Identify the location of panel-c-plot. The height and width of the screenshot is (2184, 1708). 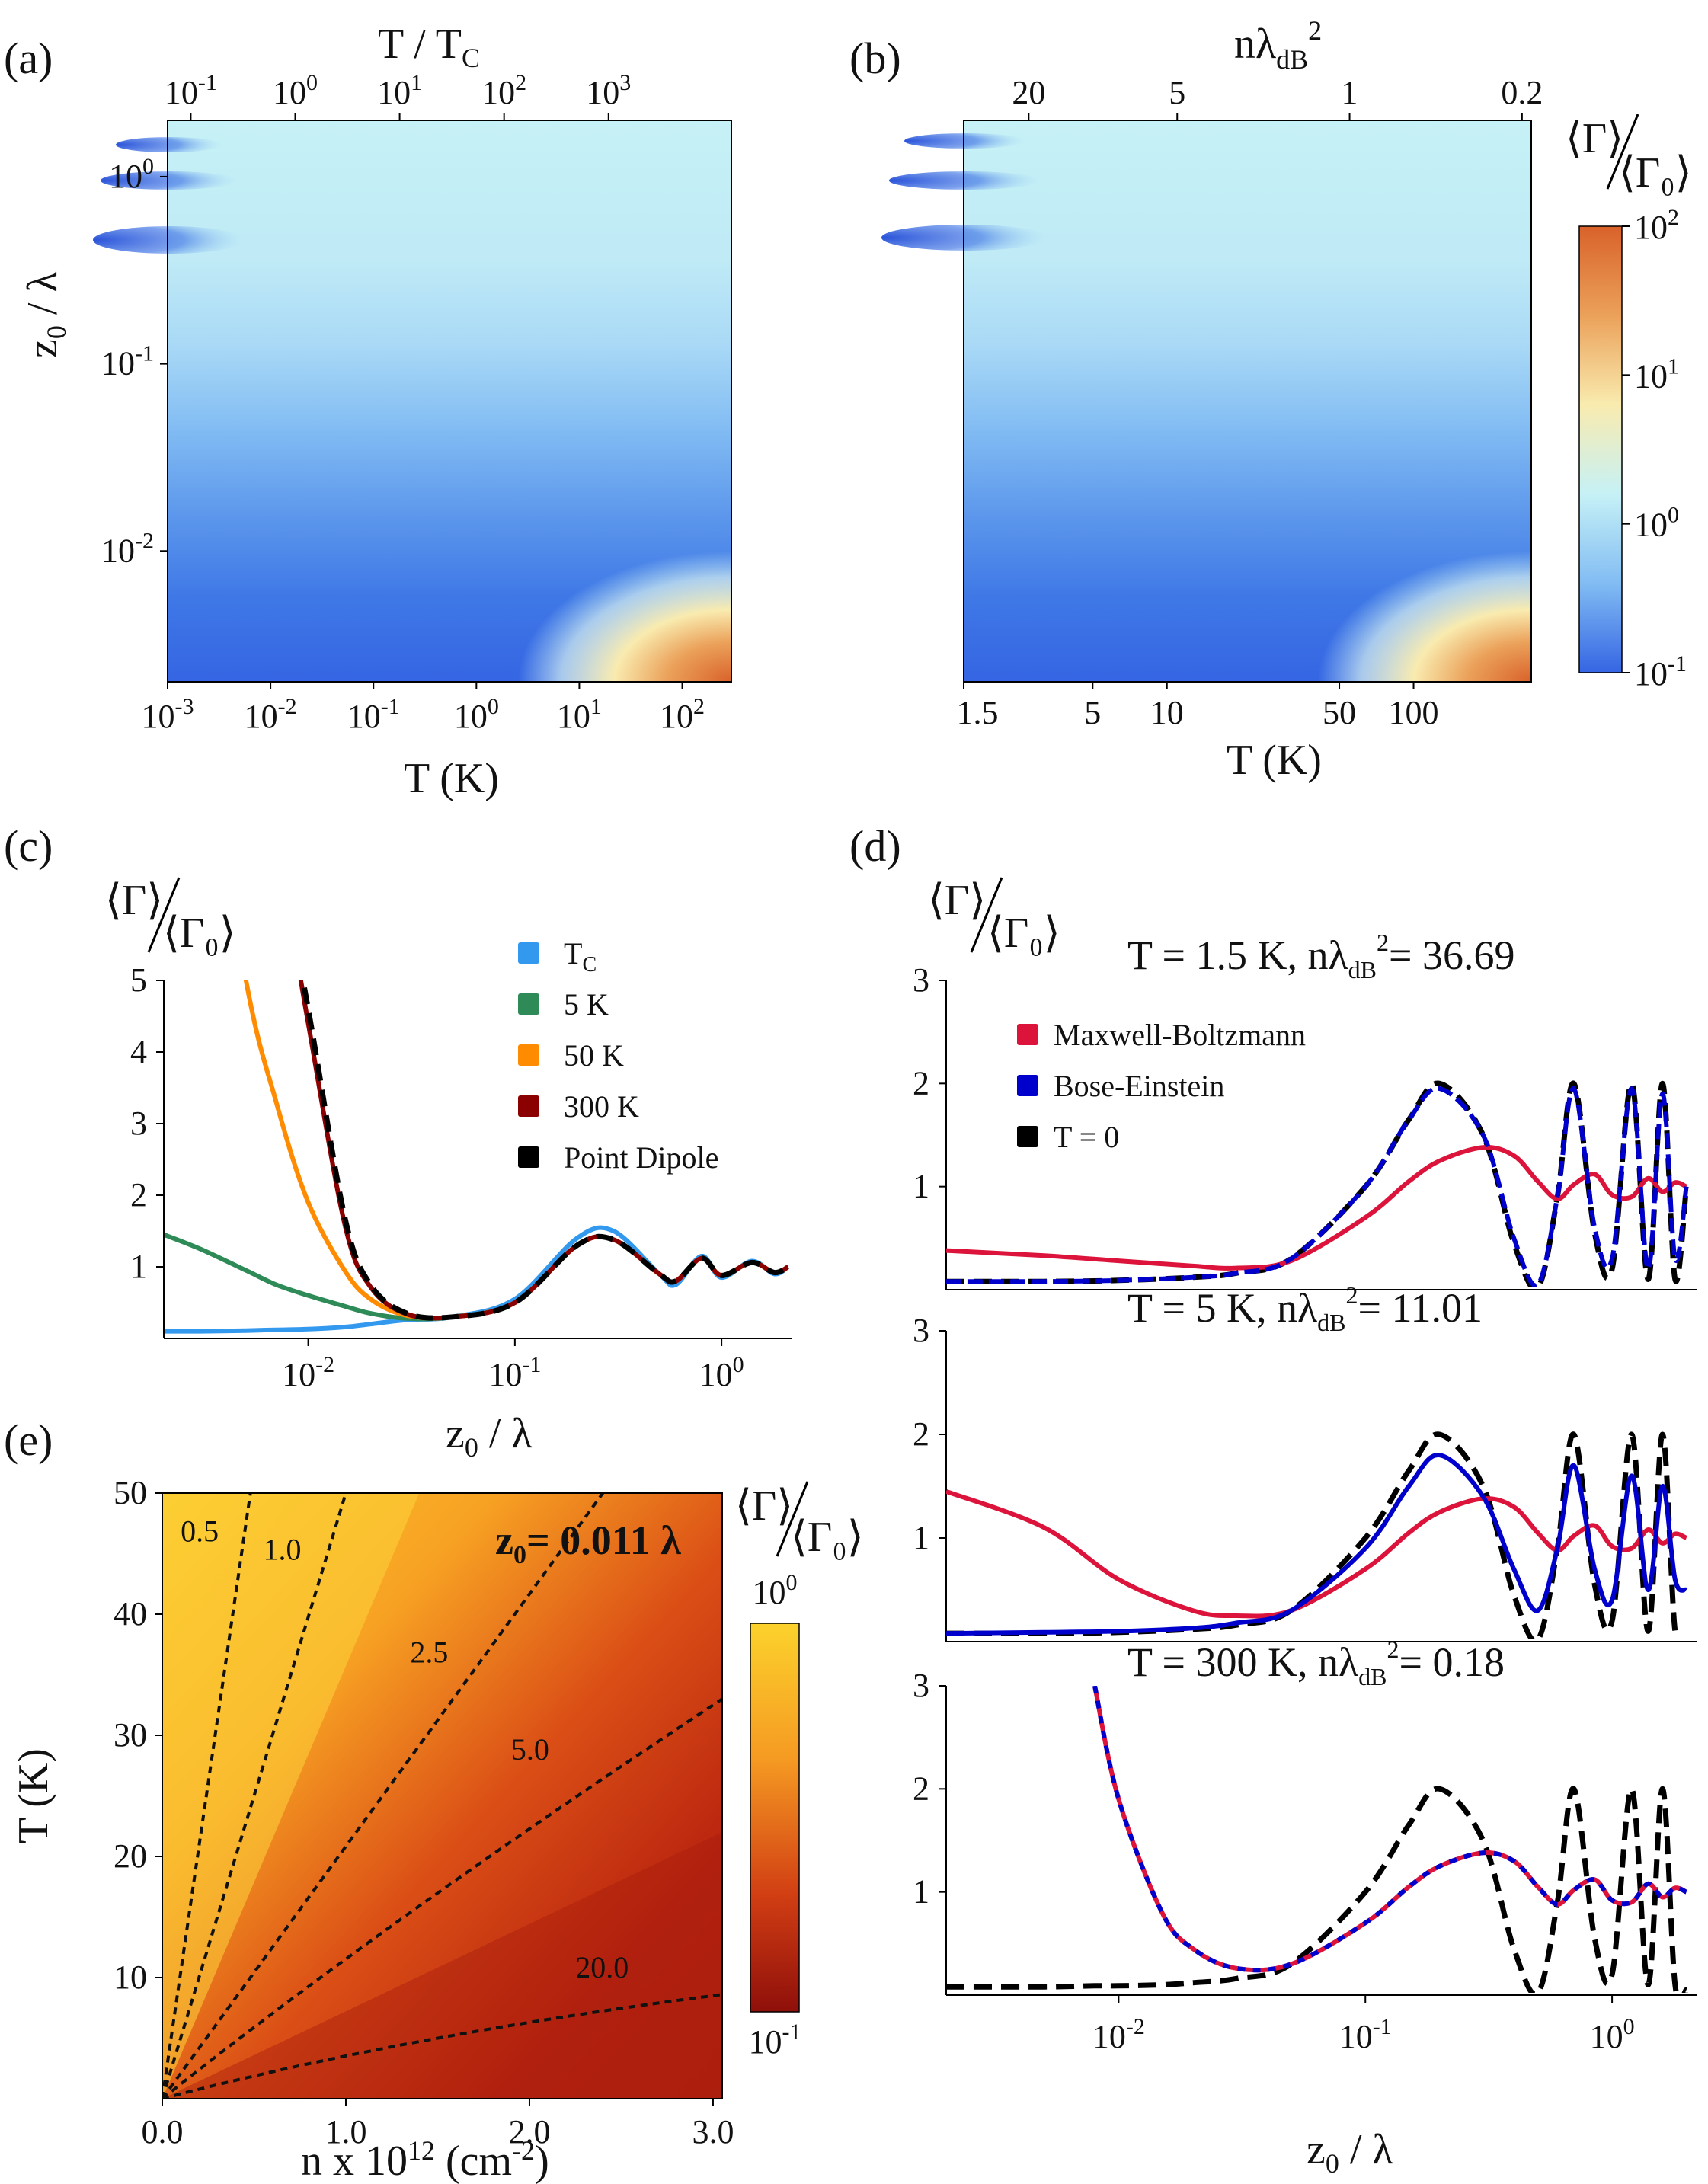
(477, 1157).